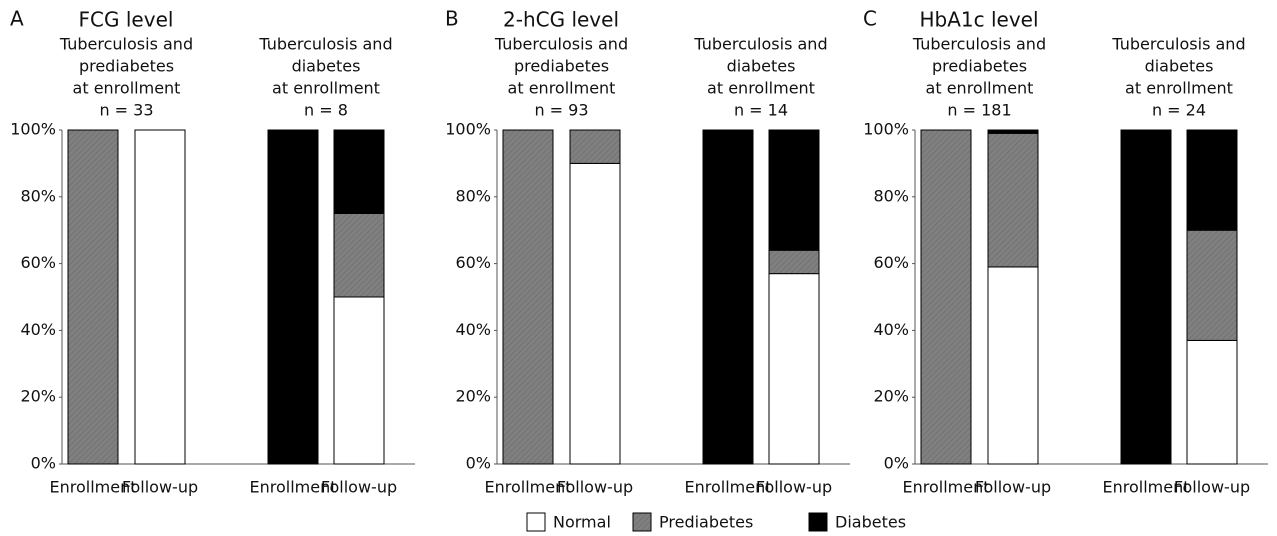 This screenshot has height=536, width=1277. I want to click on chart-title: 2-hCG level, so click(561, 20).